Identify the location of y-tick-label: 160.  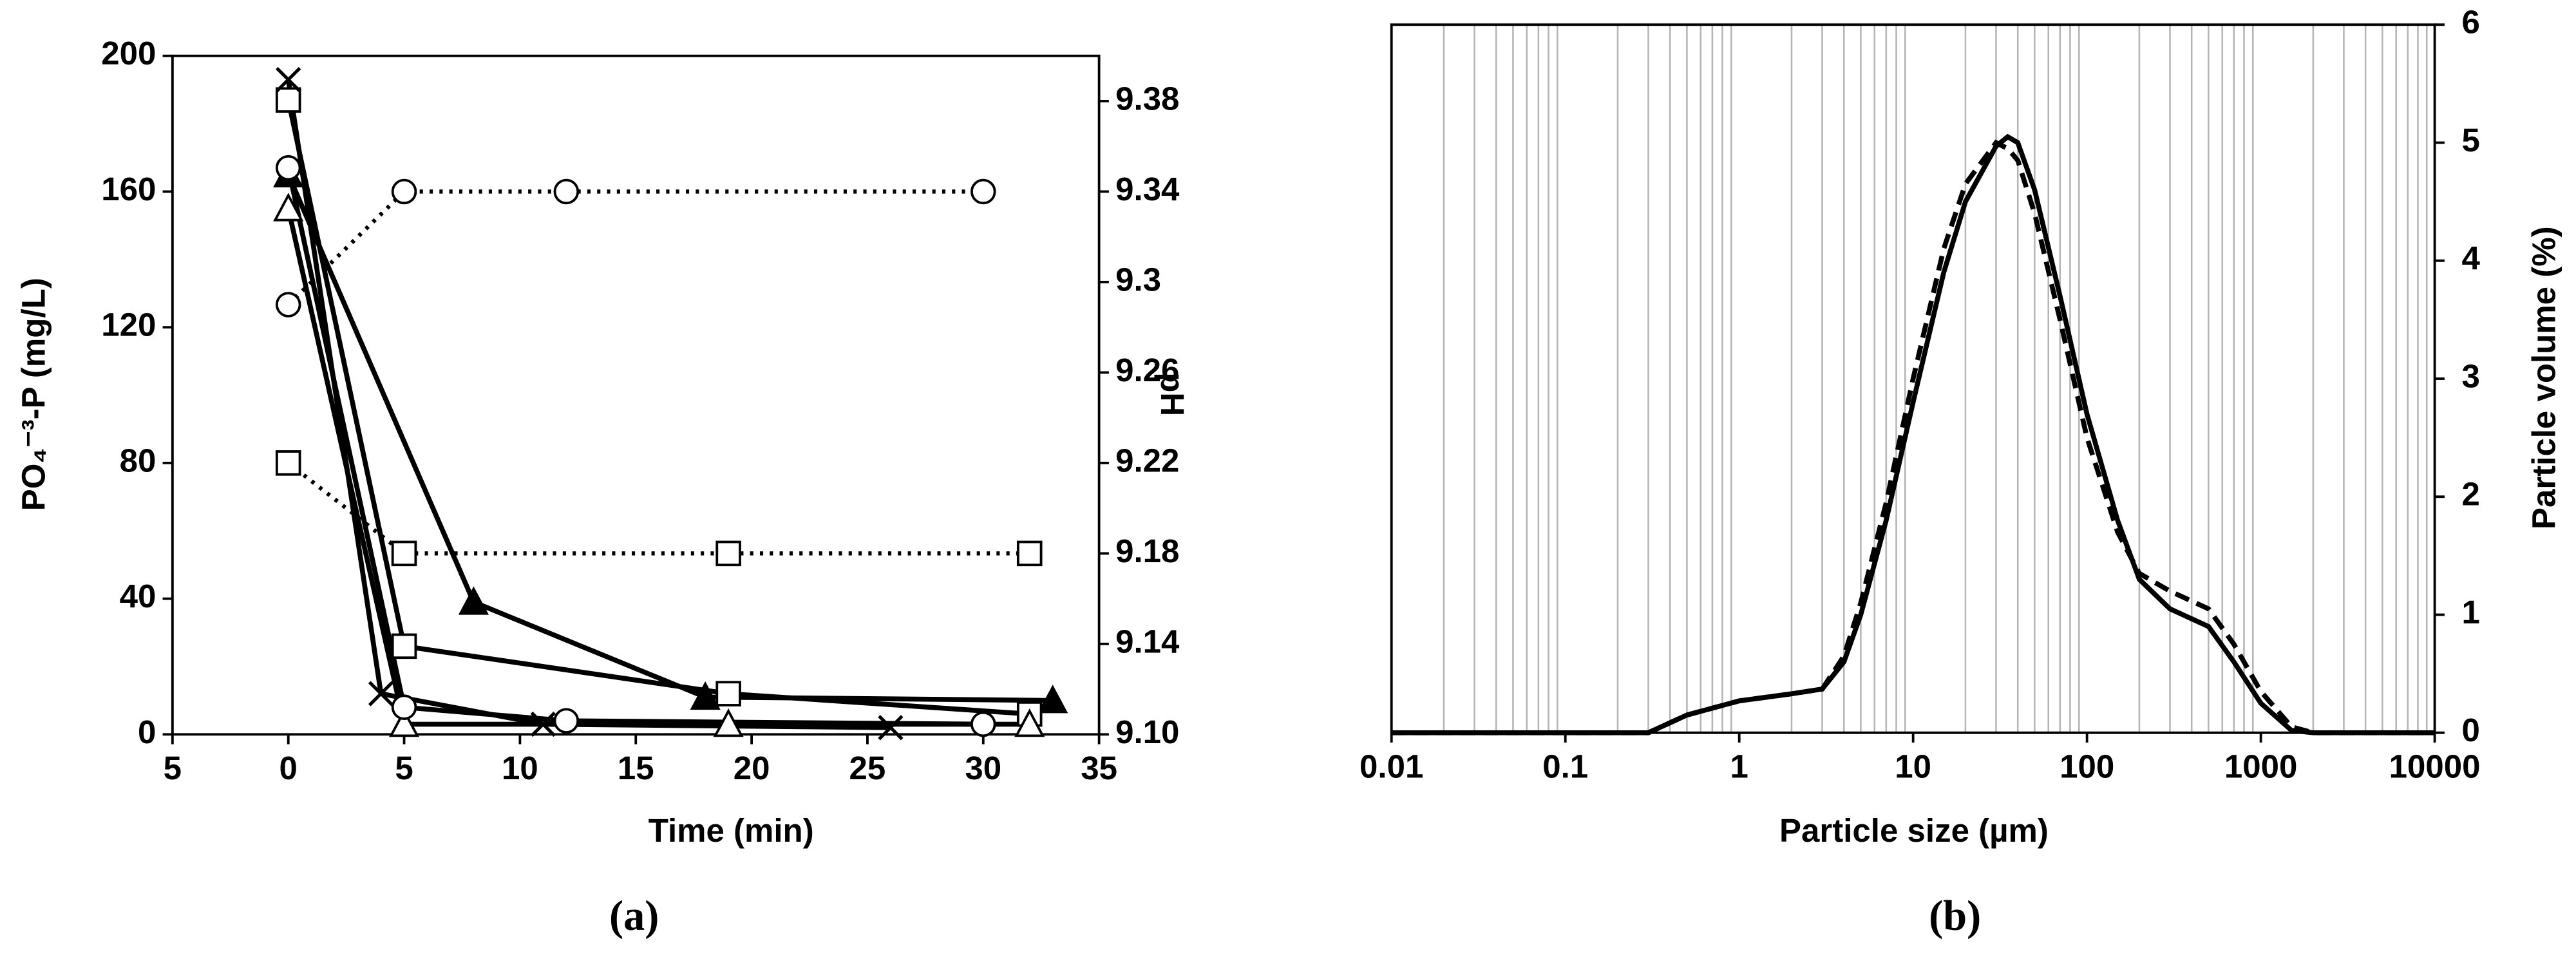
(128, 189).